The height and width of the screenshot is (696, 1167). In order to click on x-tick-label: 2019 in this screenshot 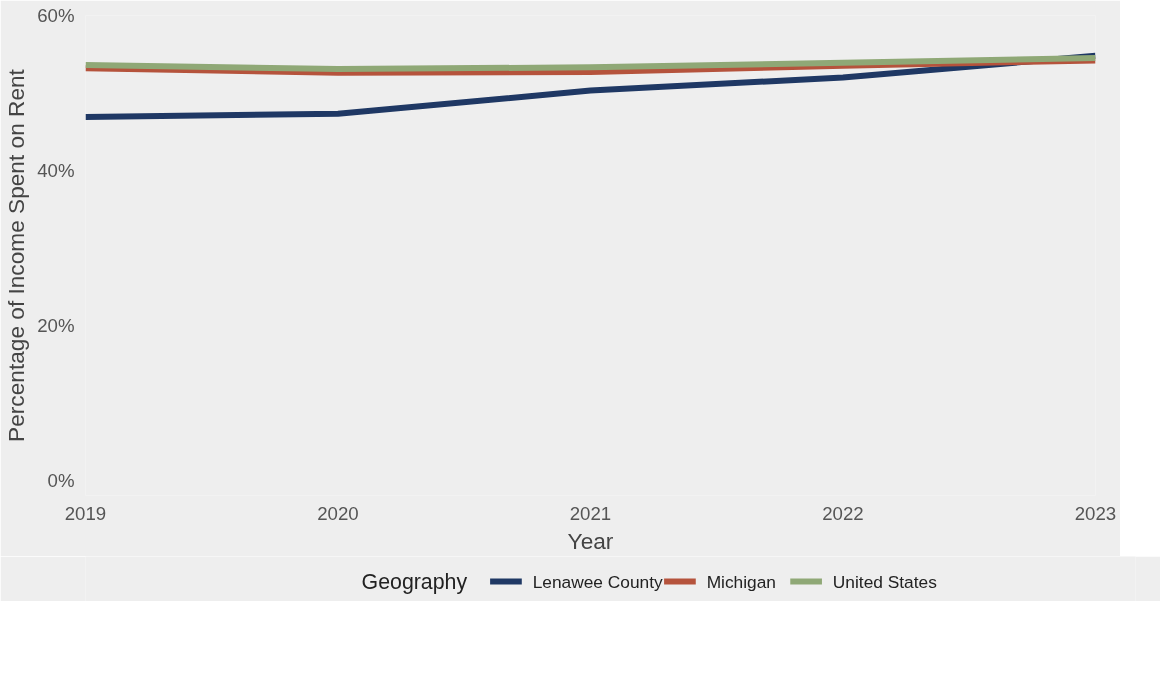, I will do `click(85, 513)`.